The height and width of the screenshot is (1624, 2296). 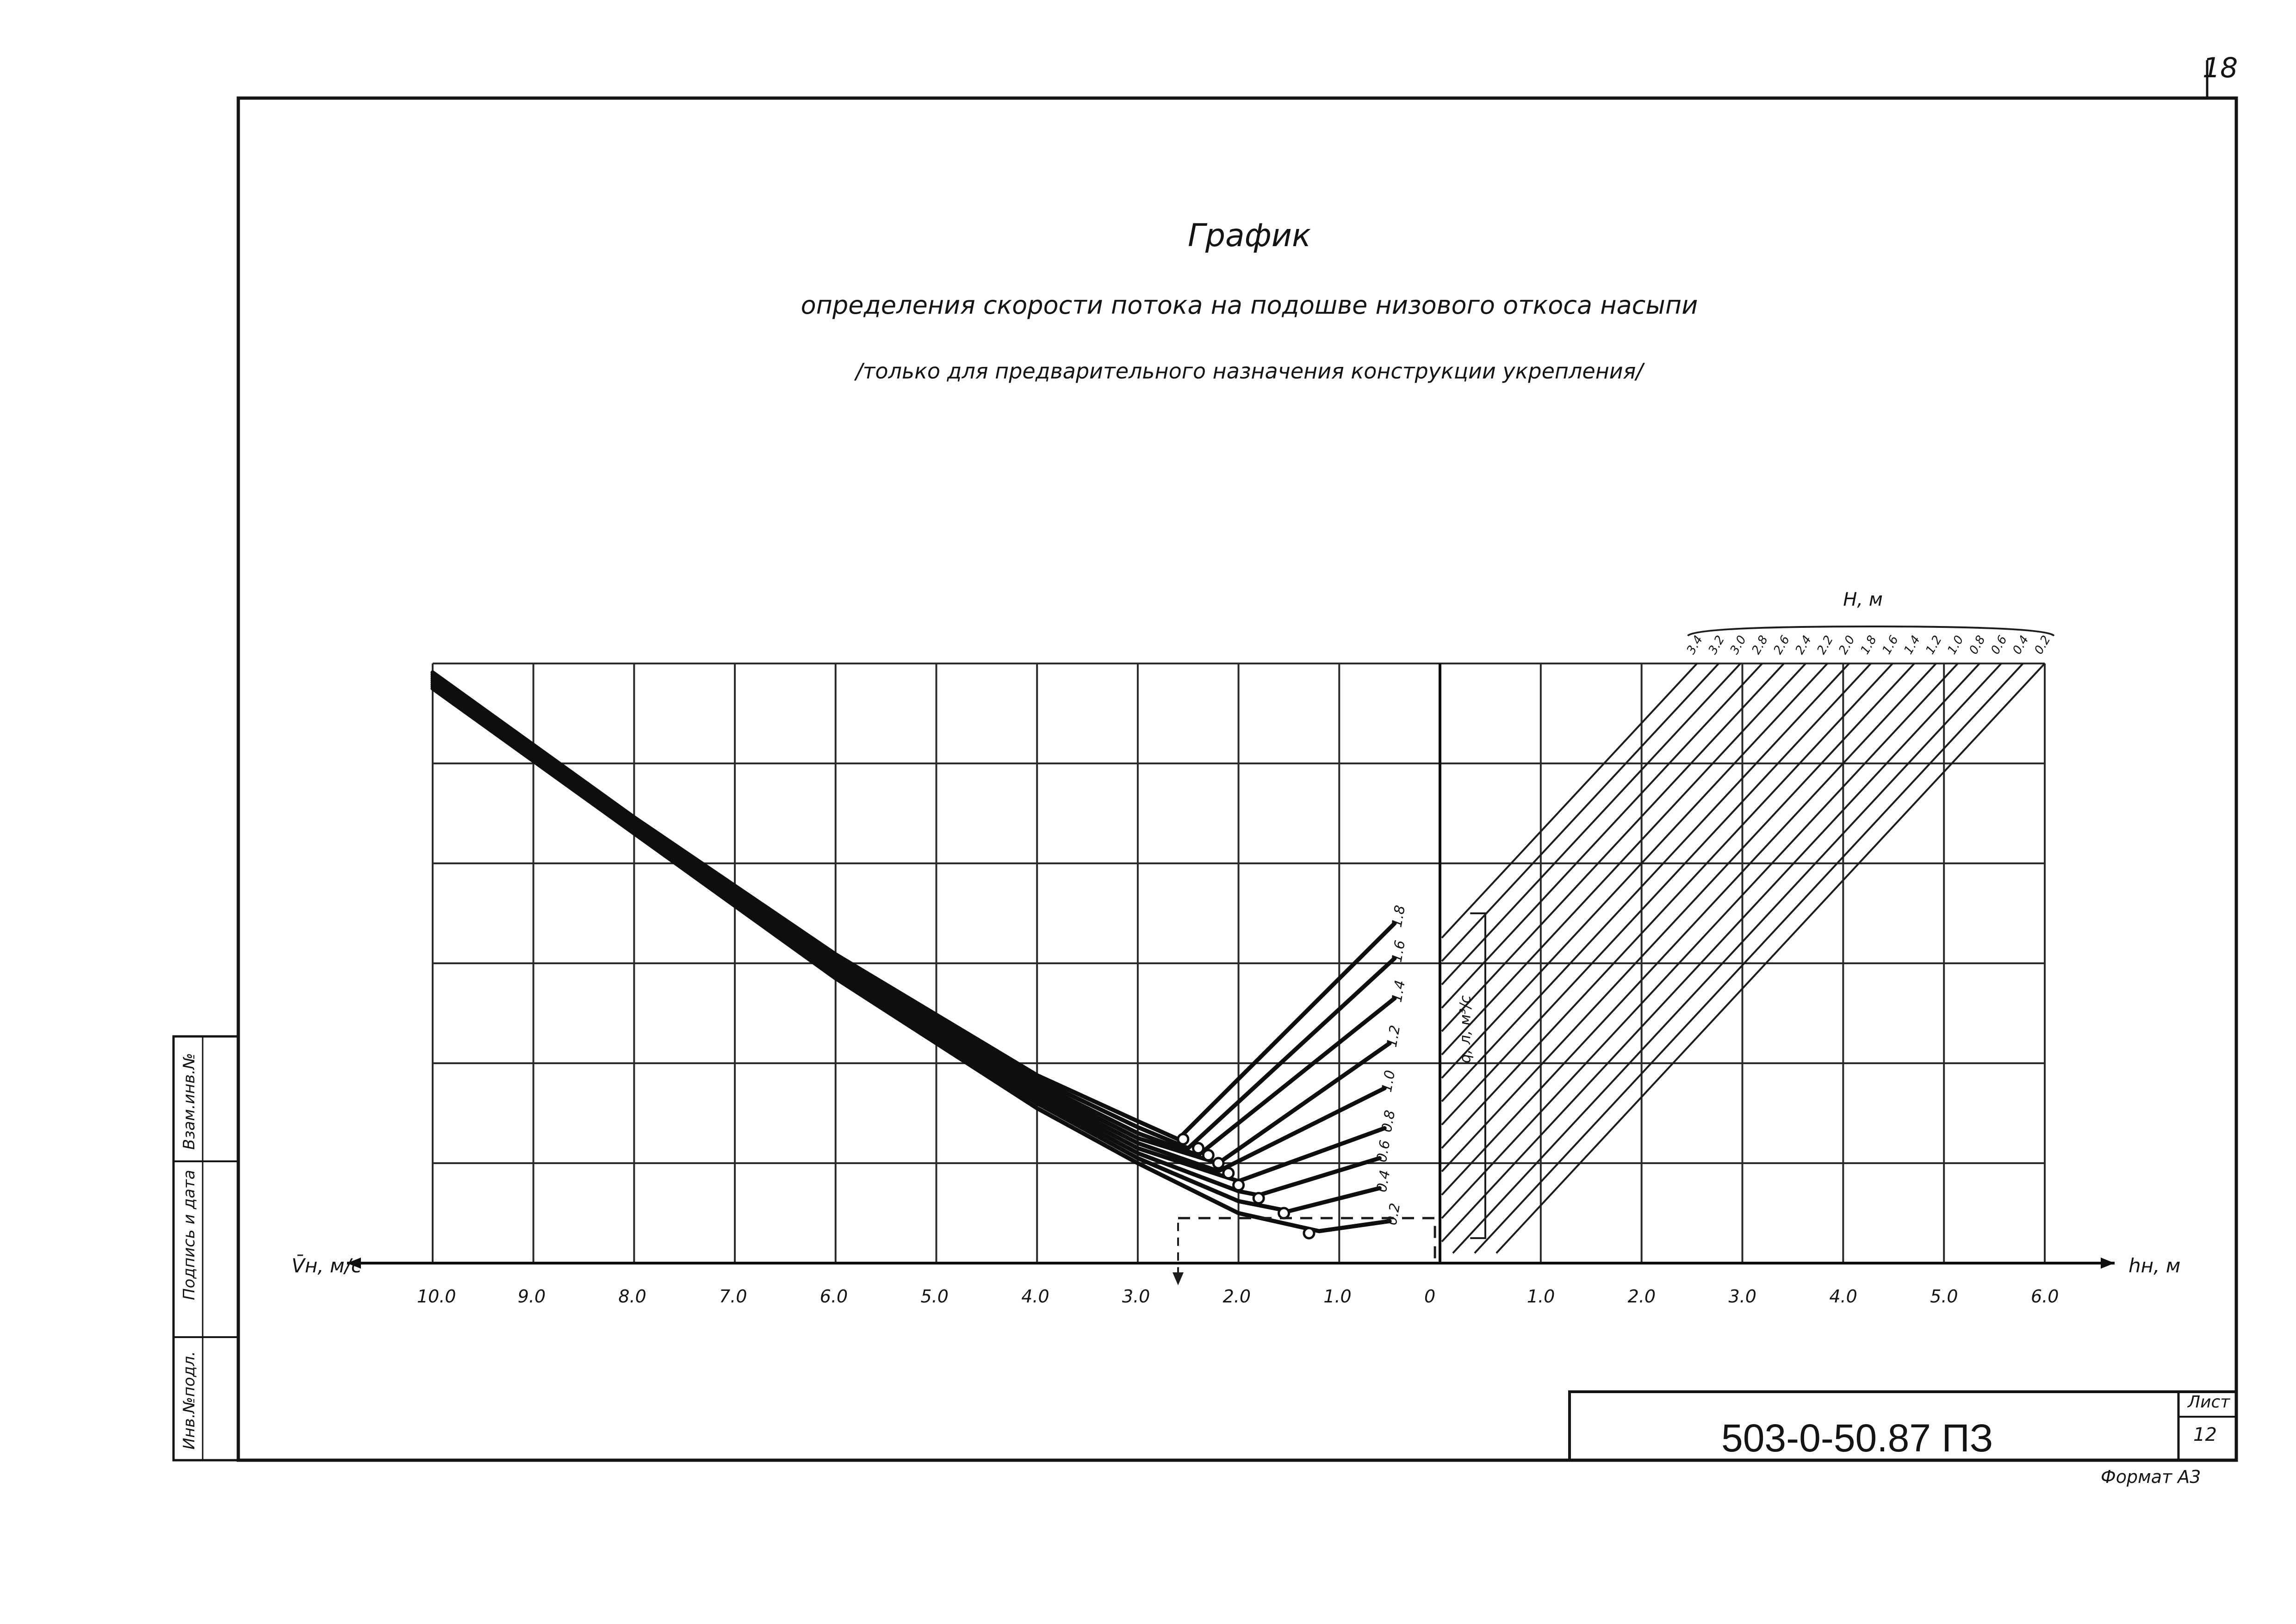 What do you see at coordinates (1237, 1296) in the screenshot?
I see `x-tick-label-left: 2.0` at bounding box center [1237, 1296].